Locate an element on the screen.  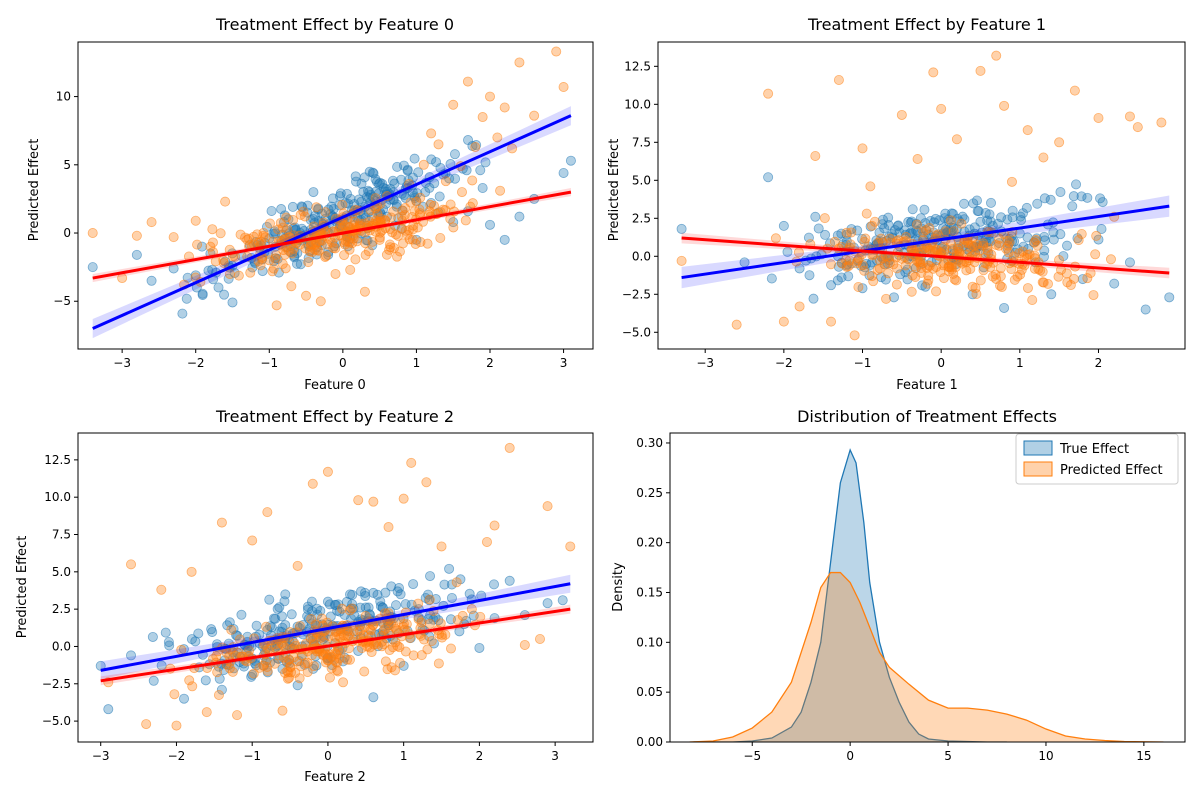
y-tick-label: 0.0 is located at coordinates (61, 646).